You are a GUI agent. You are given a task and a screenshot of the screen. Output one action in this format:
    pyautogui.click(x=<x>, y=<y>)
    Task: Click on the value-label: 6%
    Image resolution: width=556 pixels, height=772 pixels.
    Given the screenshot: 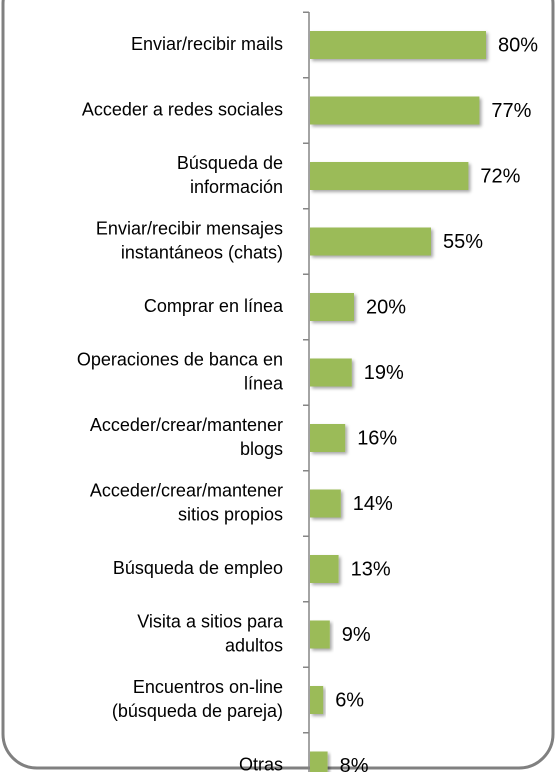 What is the action you would take?
    pyautogui.click(x=349, y=700)
    